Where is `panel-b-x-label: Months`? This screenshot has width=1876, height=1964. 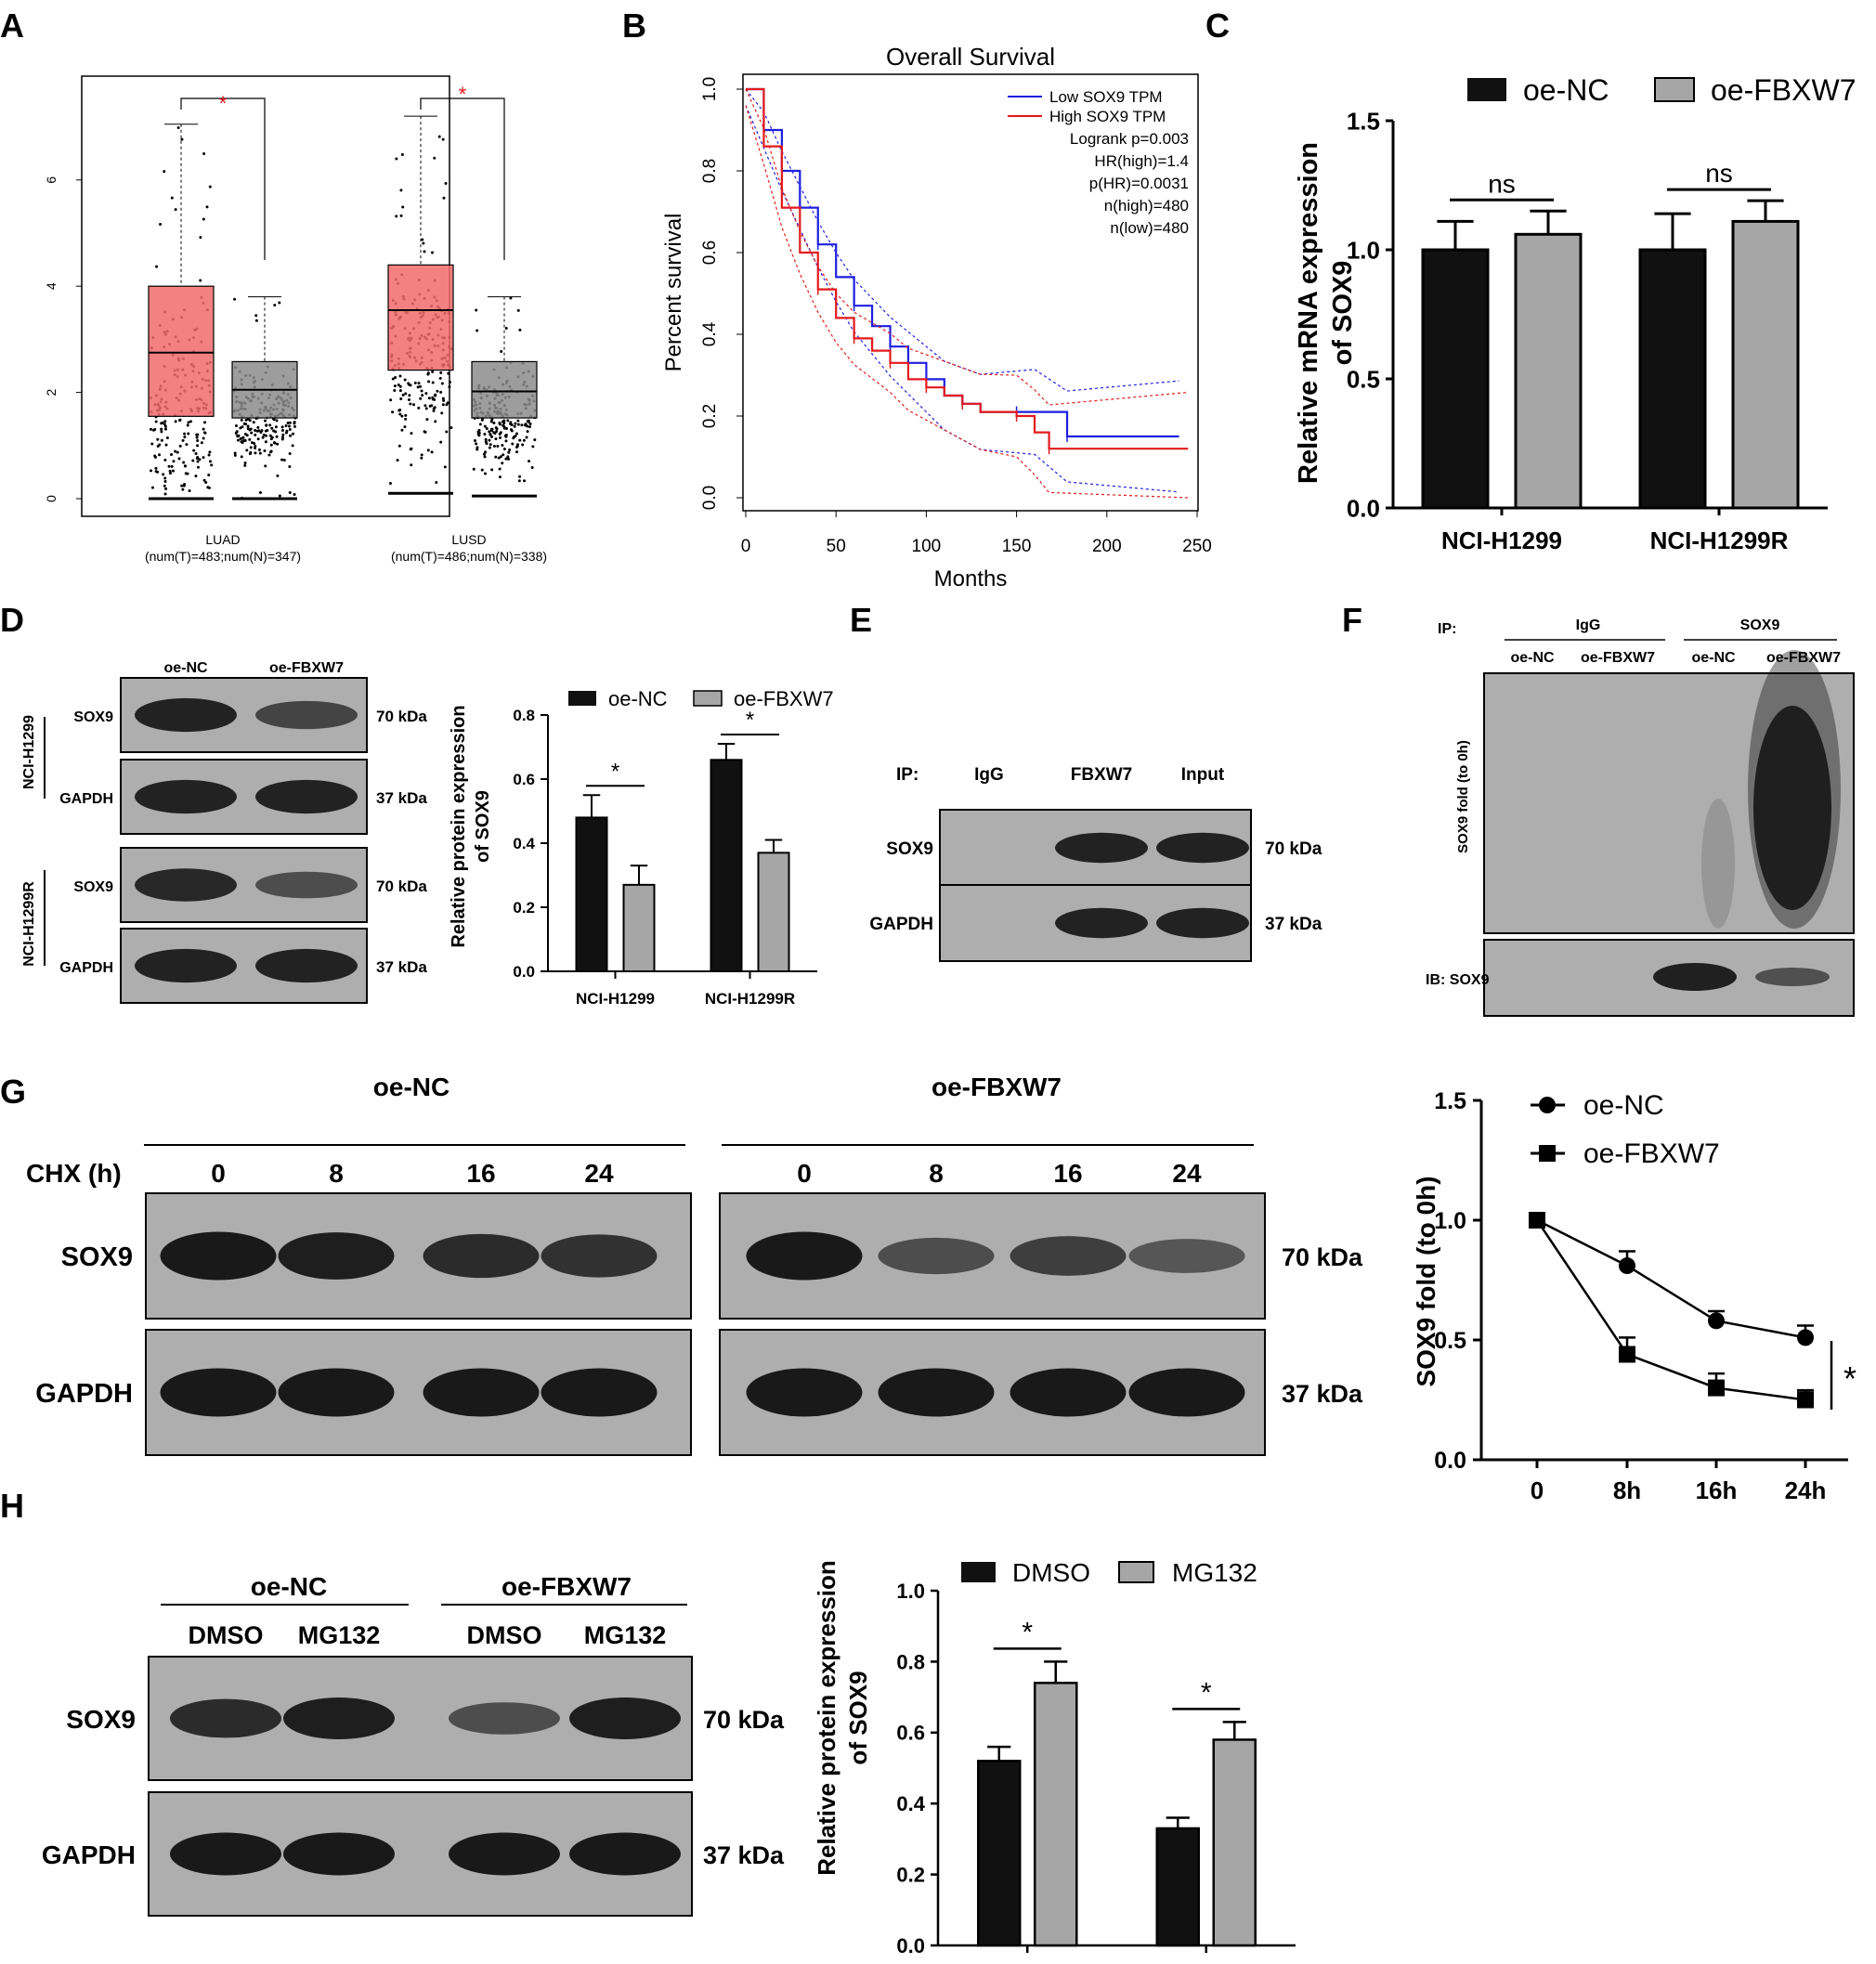
panel-b-x-label: Months is located at coordinates (971, 579).